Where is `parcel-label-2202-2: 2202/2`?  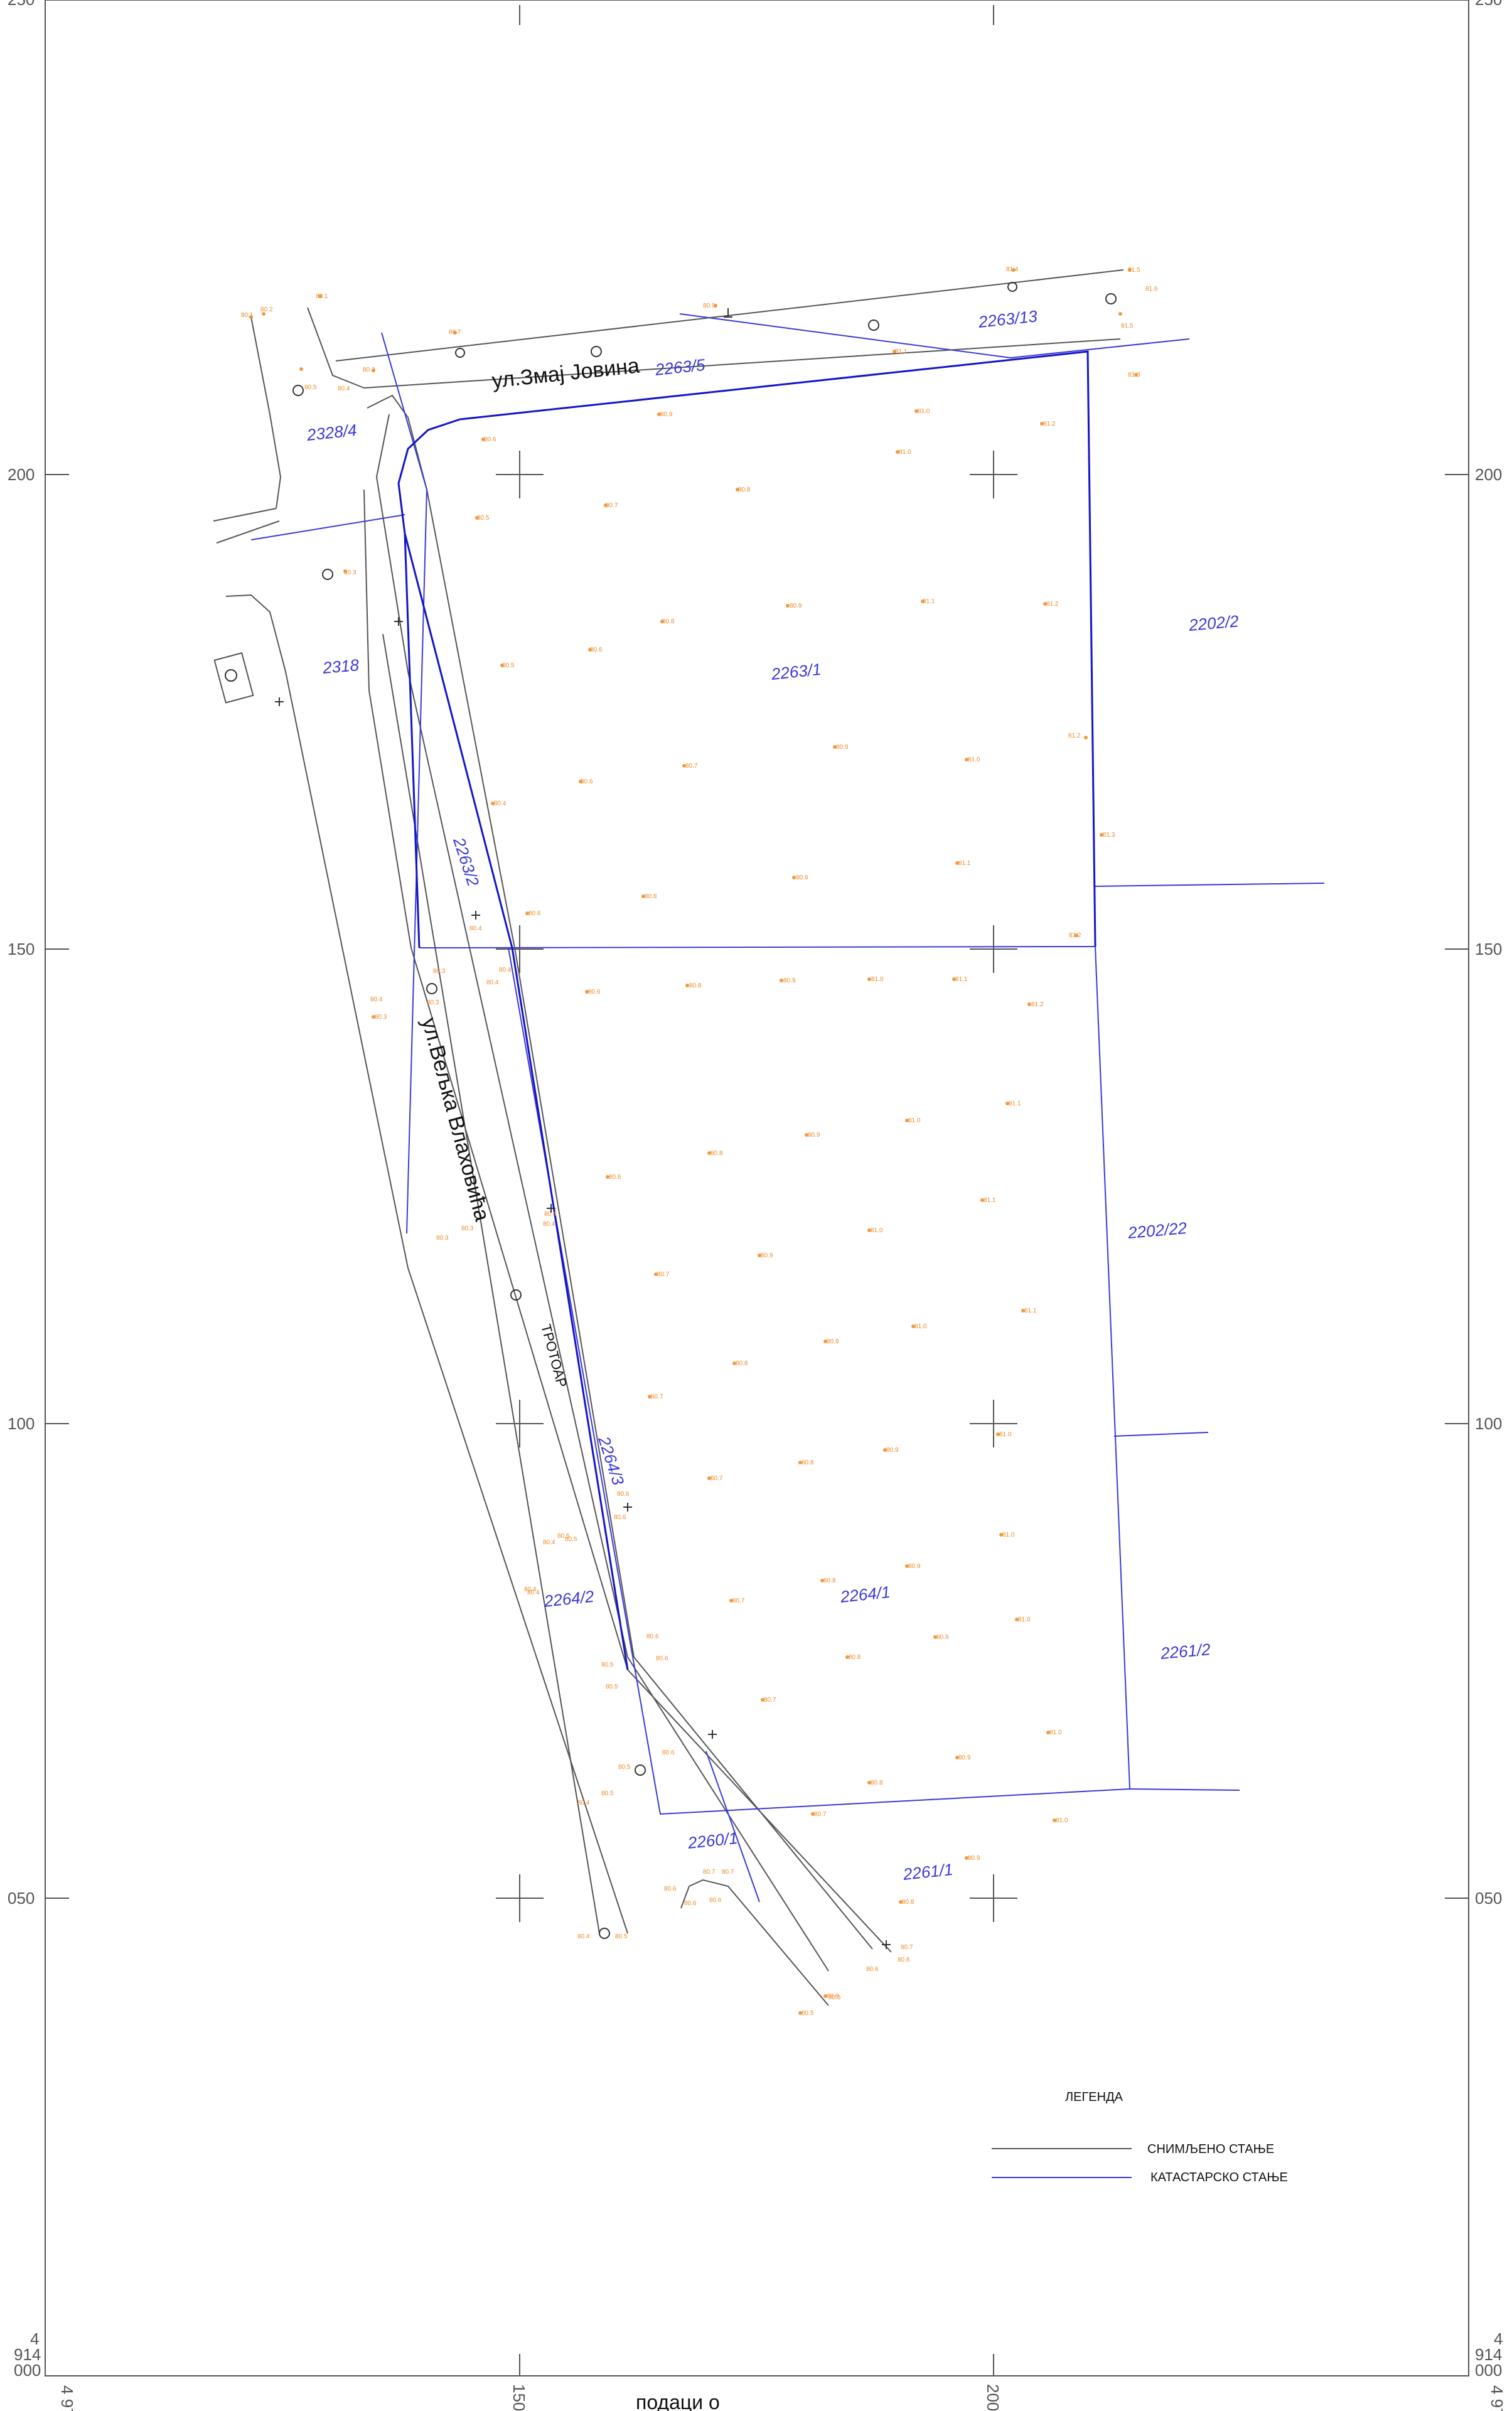 parcel-label-2202-2: 2202/2 is located at coordinates (1214, 623).